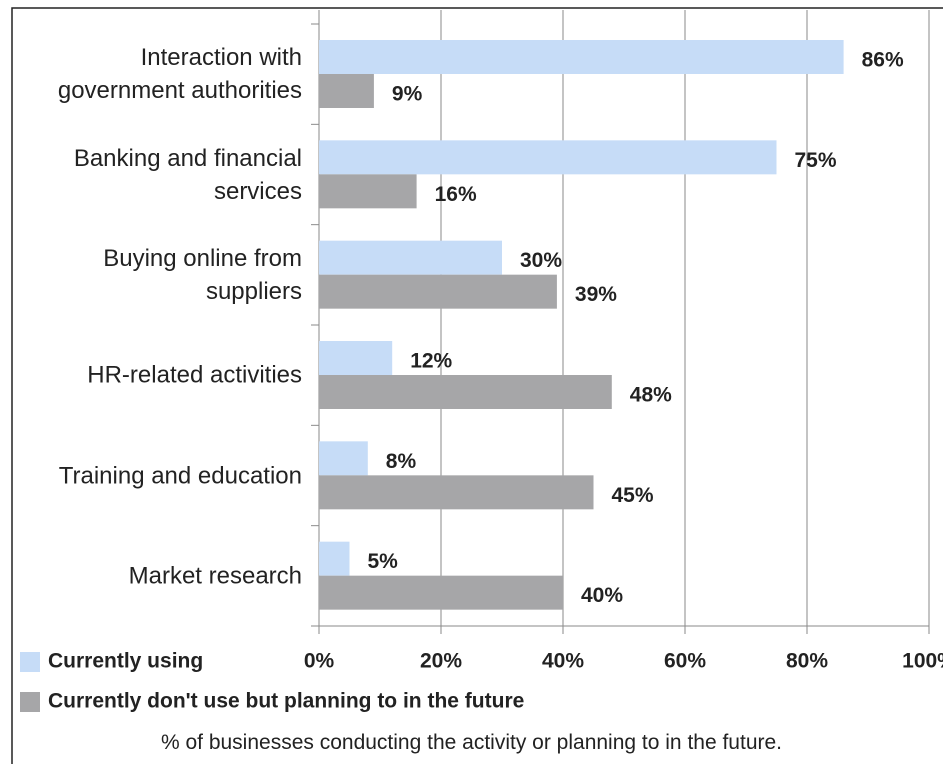 The height and width of the screenshot is (764, 943). What do you see at coordinates (179, 74) in the screenshot?
I see `y-tick-label: Interaction with government authorities` at bounding box center [179, 74].